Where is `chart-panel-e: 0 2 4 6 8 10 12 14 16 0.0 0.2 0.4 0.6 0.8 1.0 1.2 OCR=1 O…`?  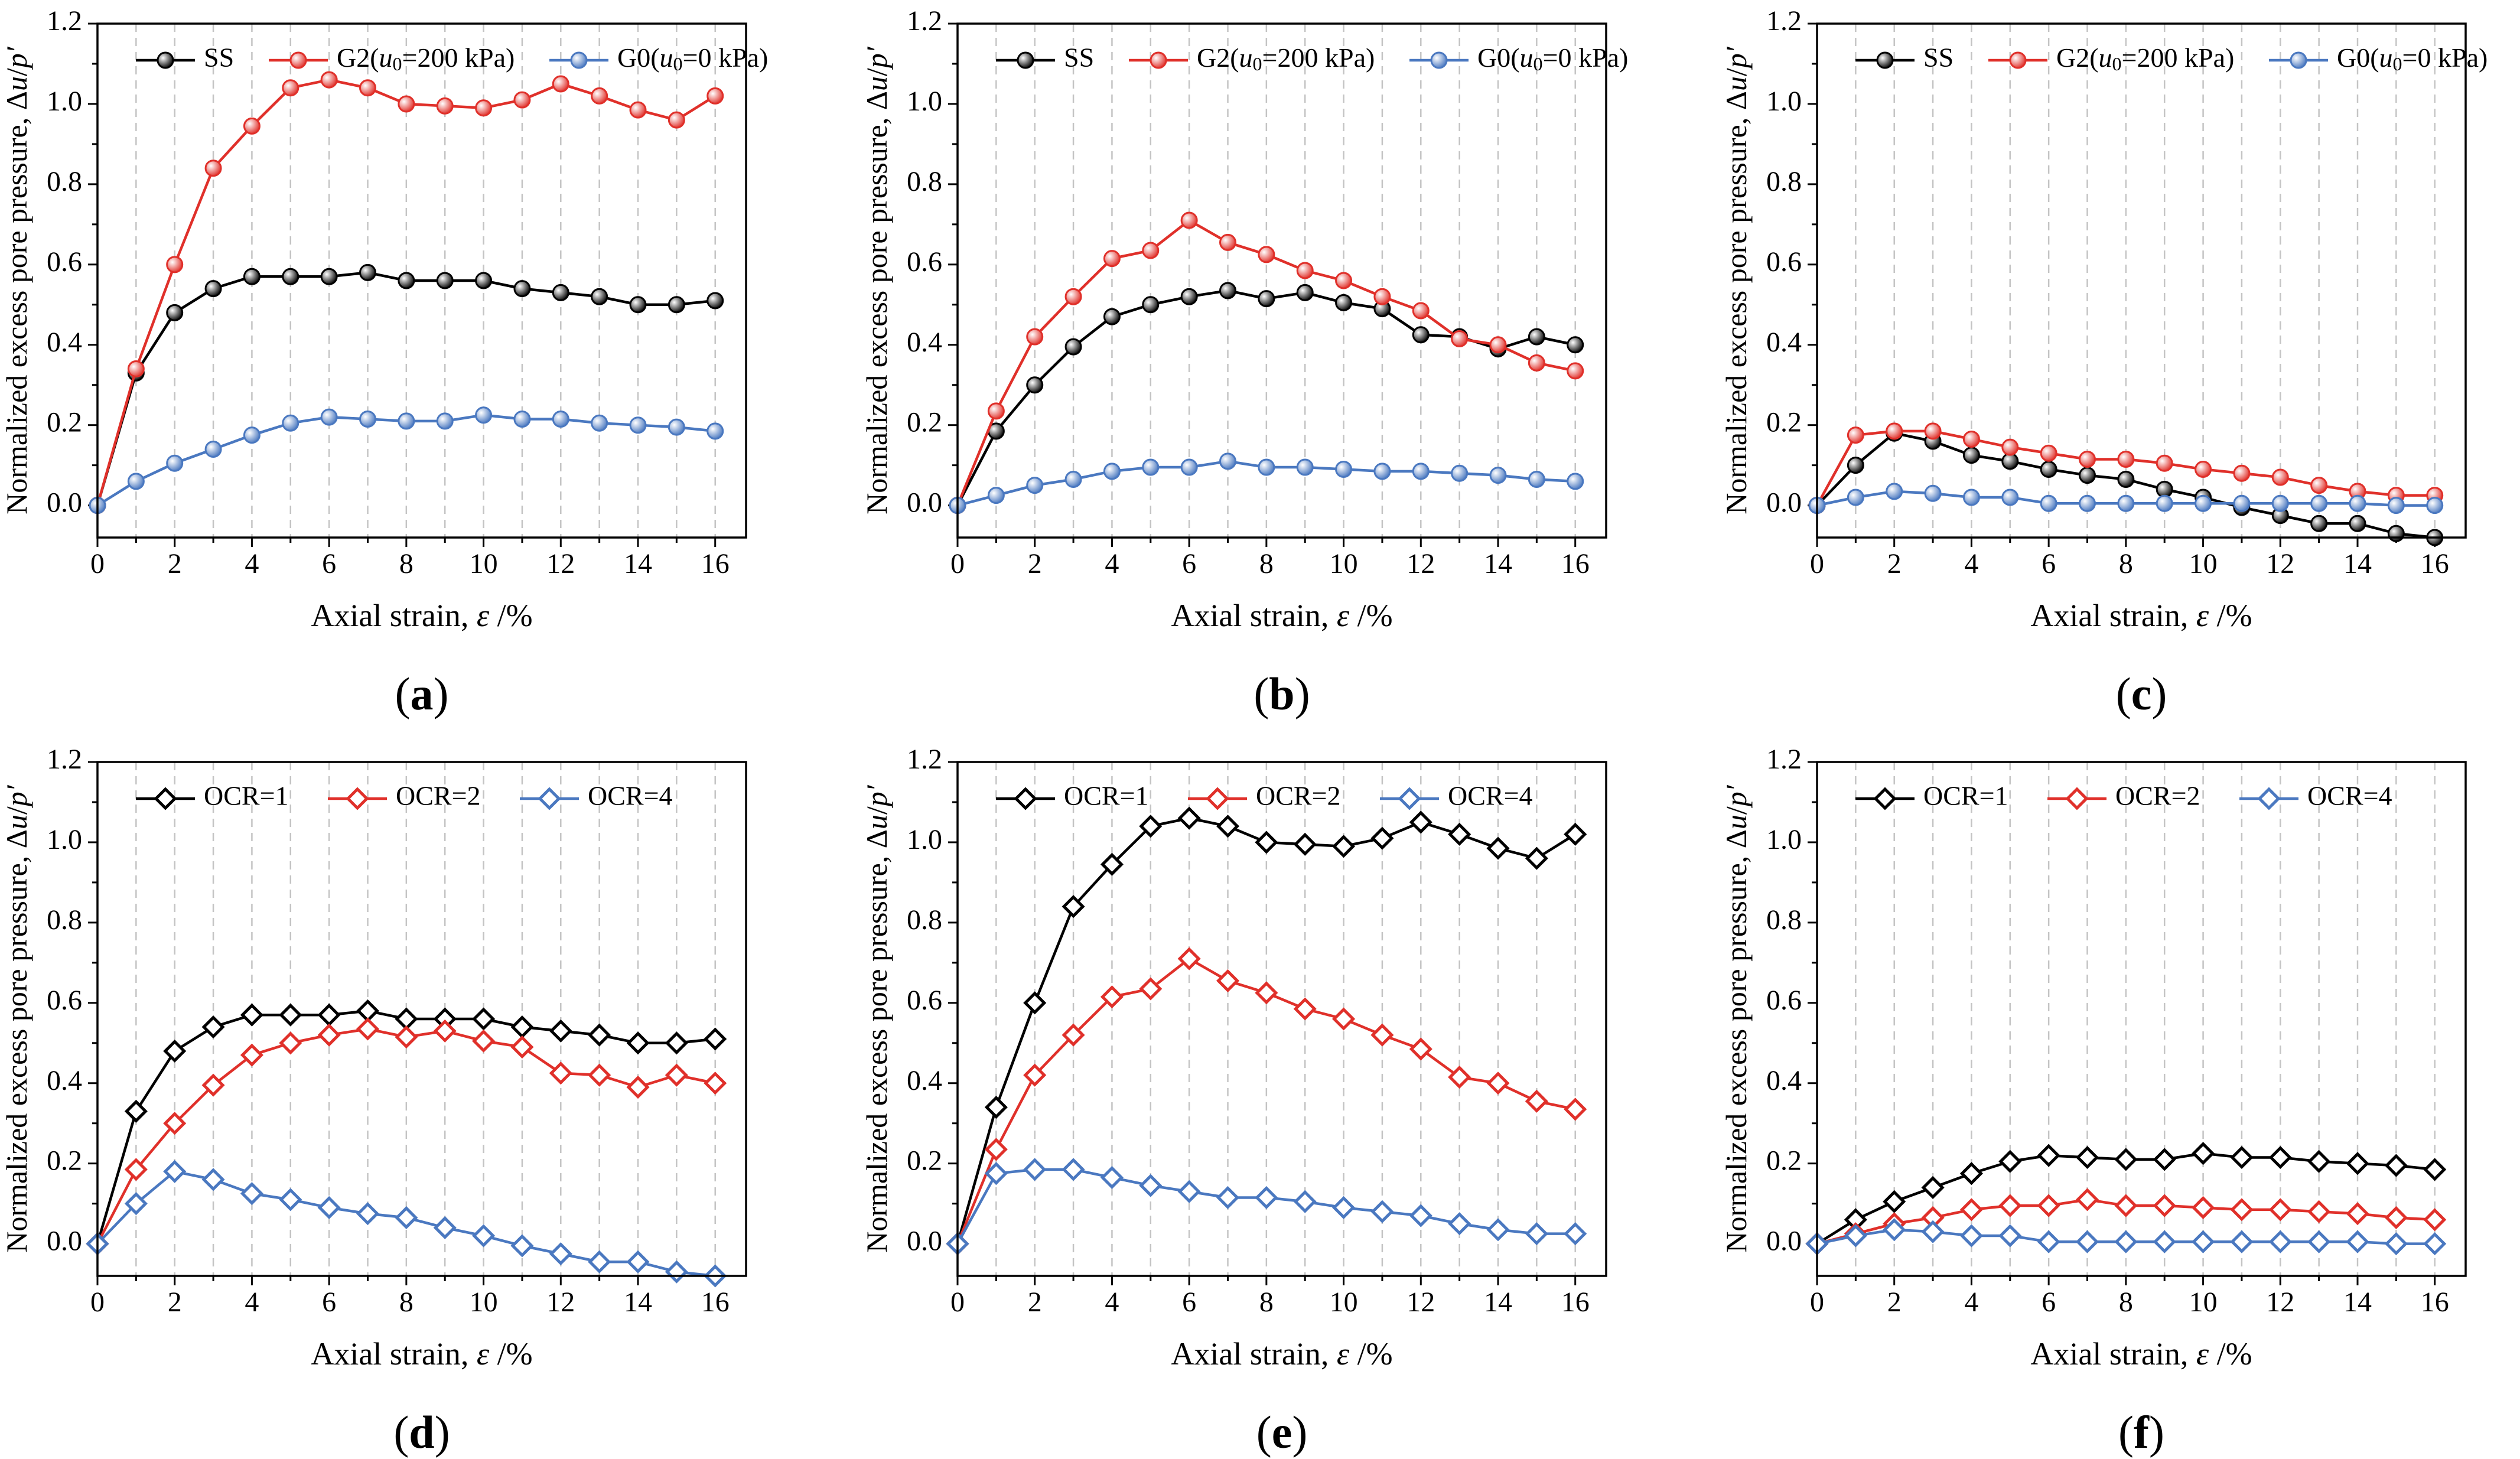
chart-panel-e: 0 2 4 6 8 10 12 14 16 0.0 0.2 0.4 0.6 0.8 1.0 1.2 OCR=1 O… is located at coordinates (1233, 1058).